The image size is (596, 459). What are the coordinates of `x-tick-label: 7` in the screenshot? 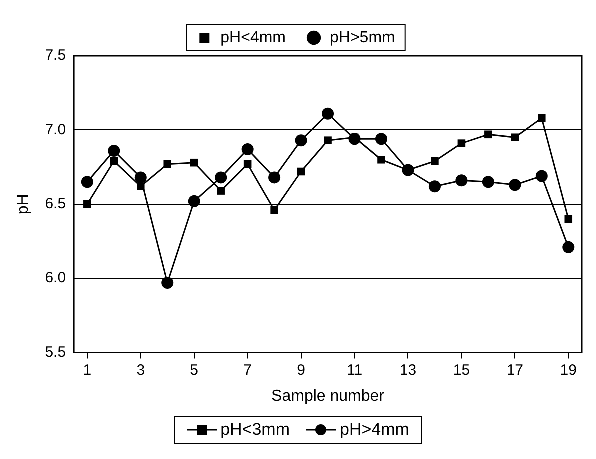 It's located at (248, 370).